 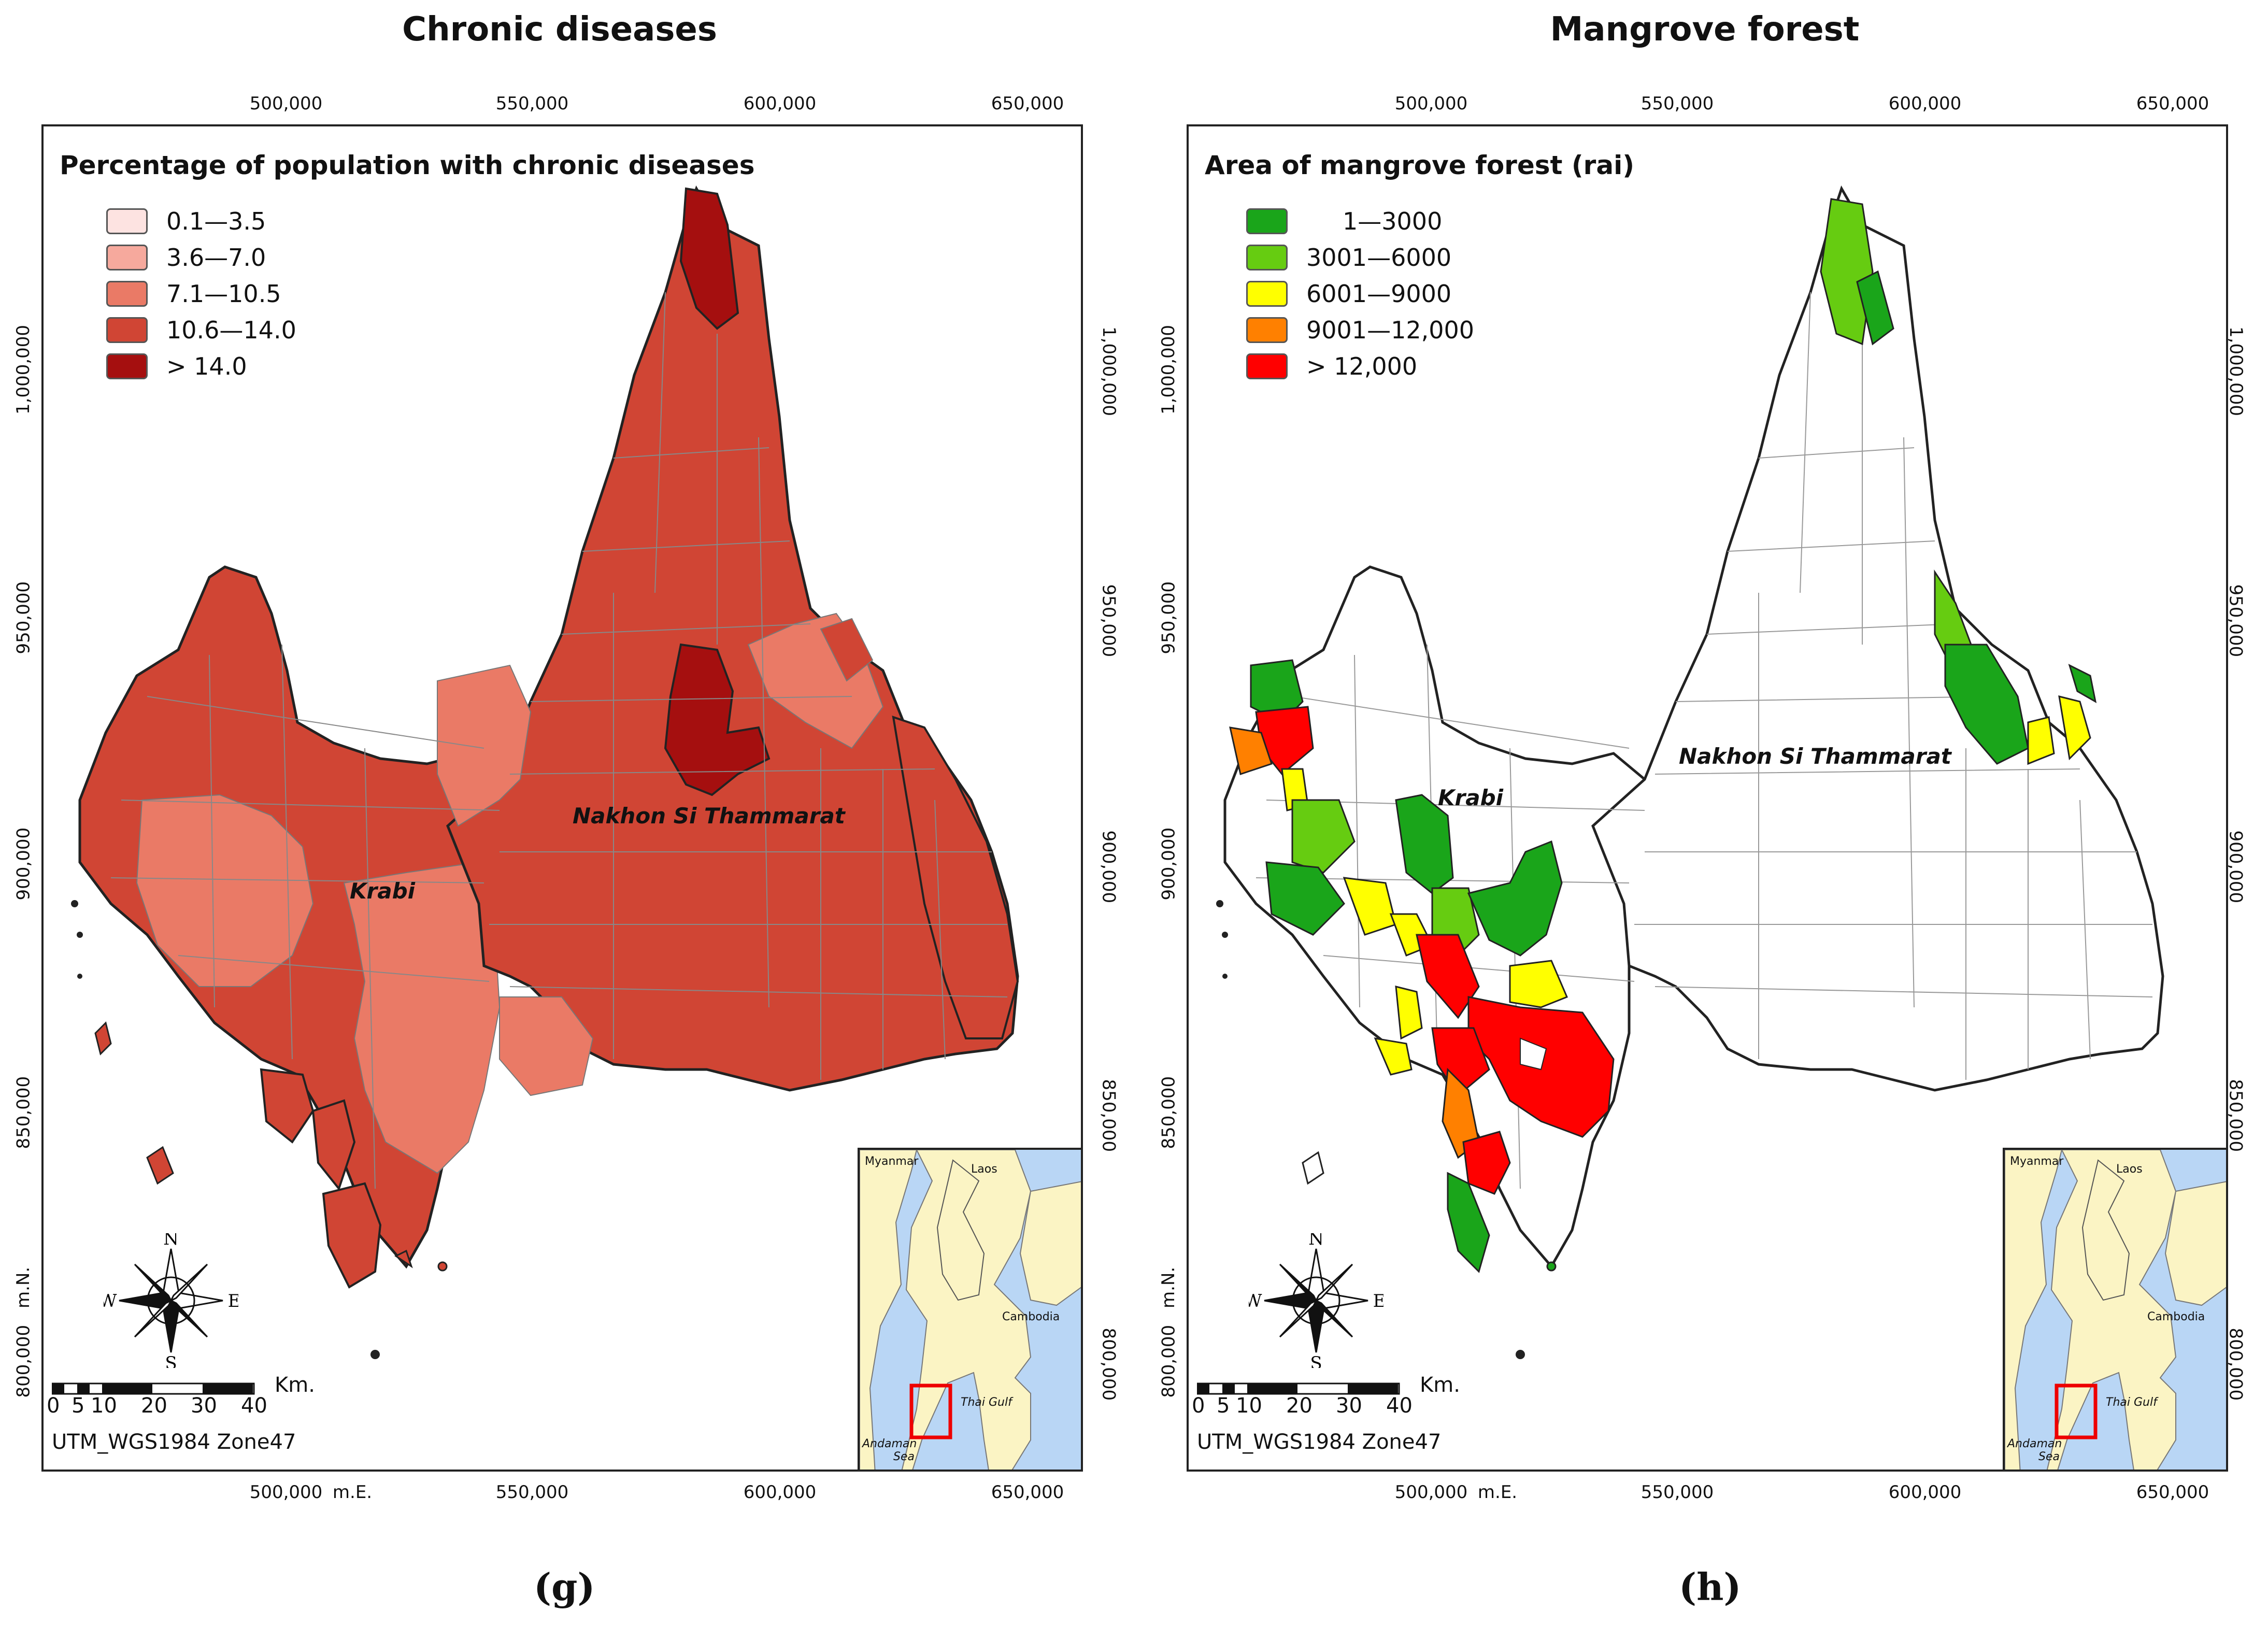 What do you see at coordinates (564, 1587) in the screenshot?
I see `panel-caption: (g)` at bounding box center [564, 1587].